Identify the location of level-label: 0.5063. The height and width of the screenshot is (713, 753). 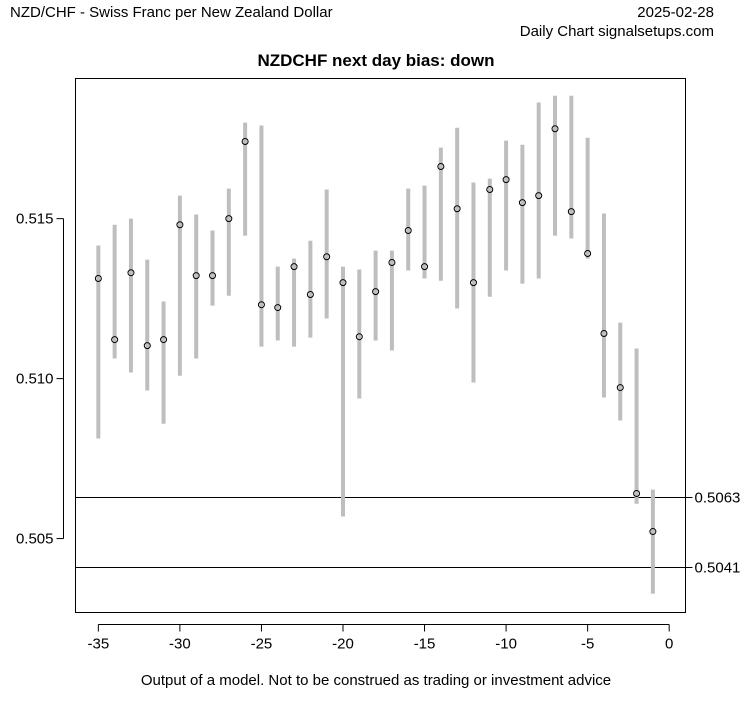
(718, 498).